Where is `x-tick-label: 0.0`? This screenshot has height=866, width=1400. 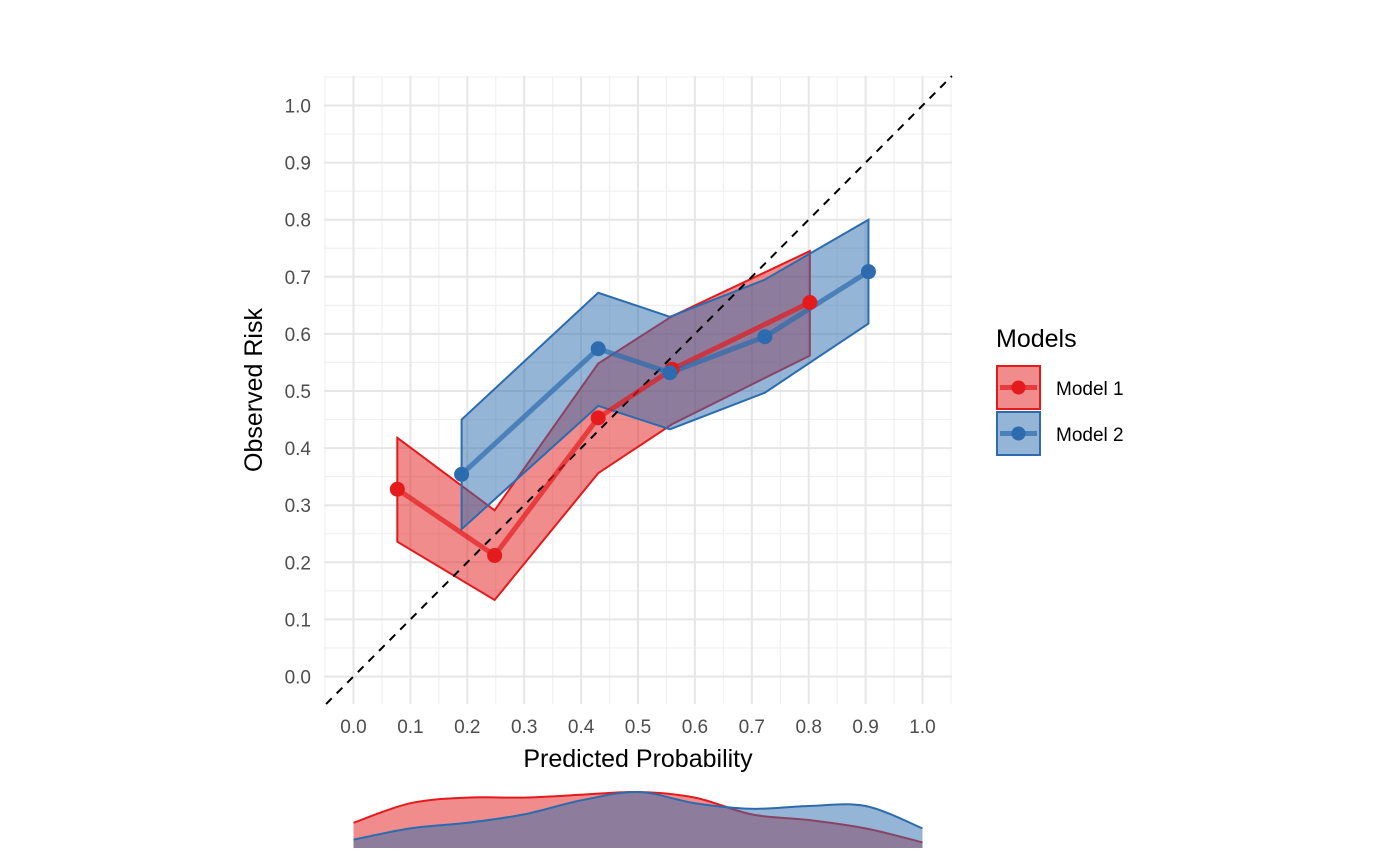 x-tick-label: 0.0 is located at coordinates (353, 727).